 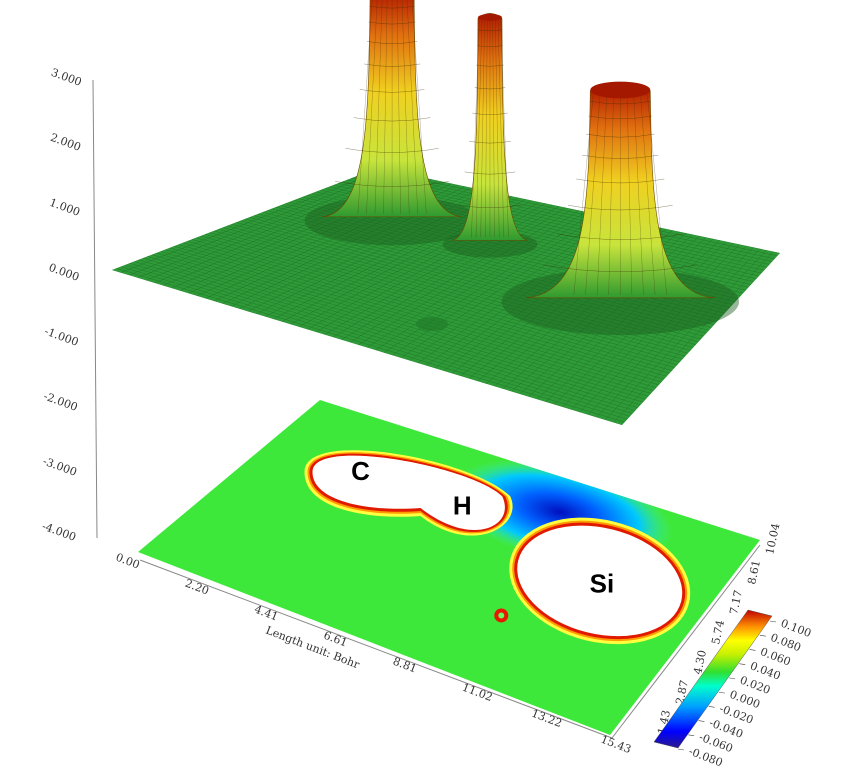 I want to click on surface-dip, so click(x=432, y=324).